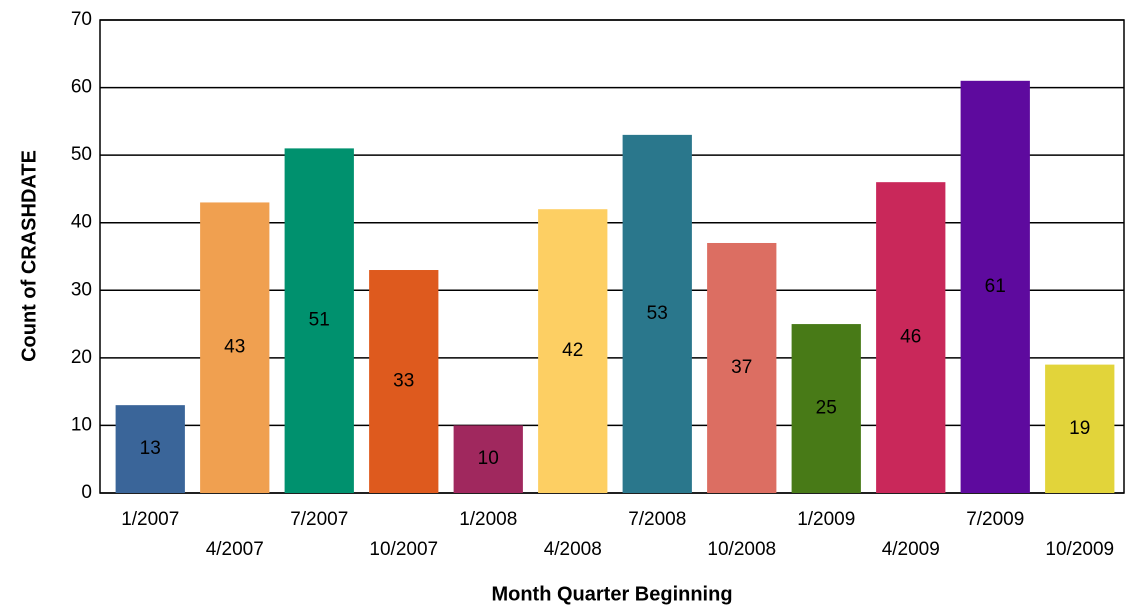 The image size is (1132, 611). What do you see at coordinates (826, 519) in the screenshot?
I see `x-tick-label: 1/2009` at bounding box center [826, 519].